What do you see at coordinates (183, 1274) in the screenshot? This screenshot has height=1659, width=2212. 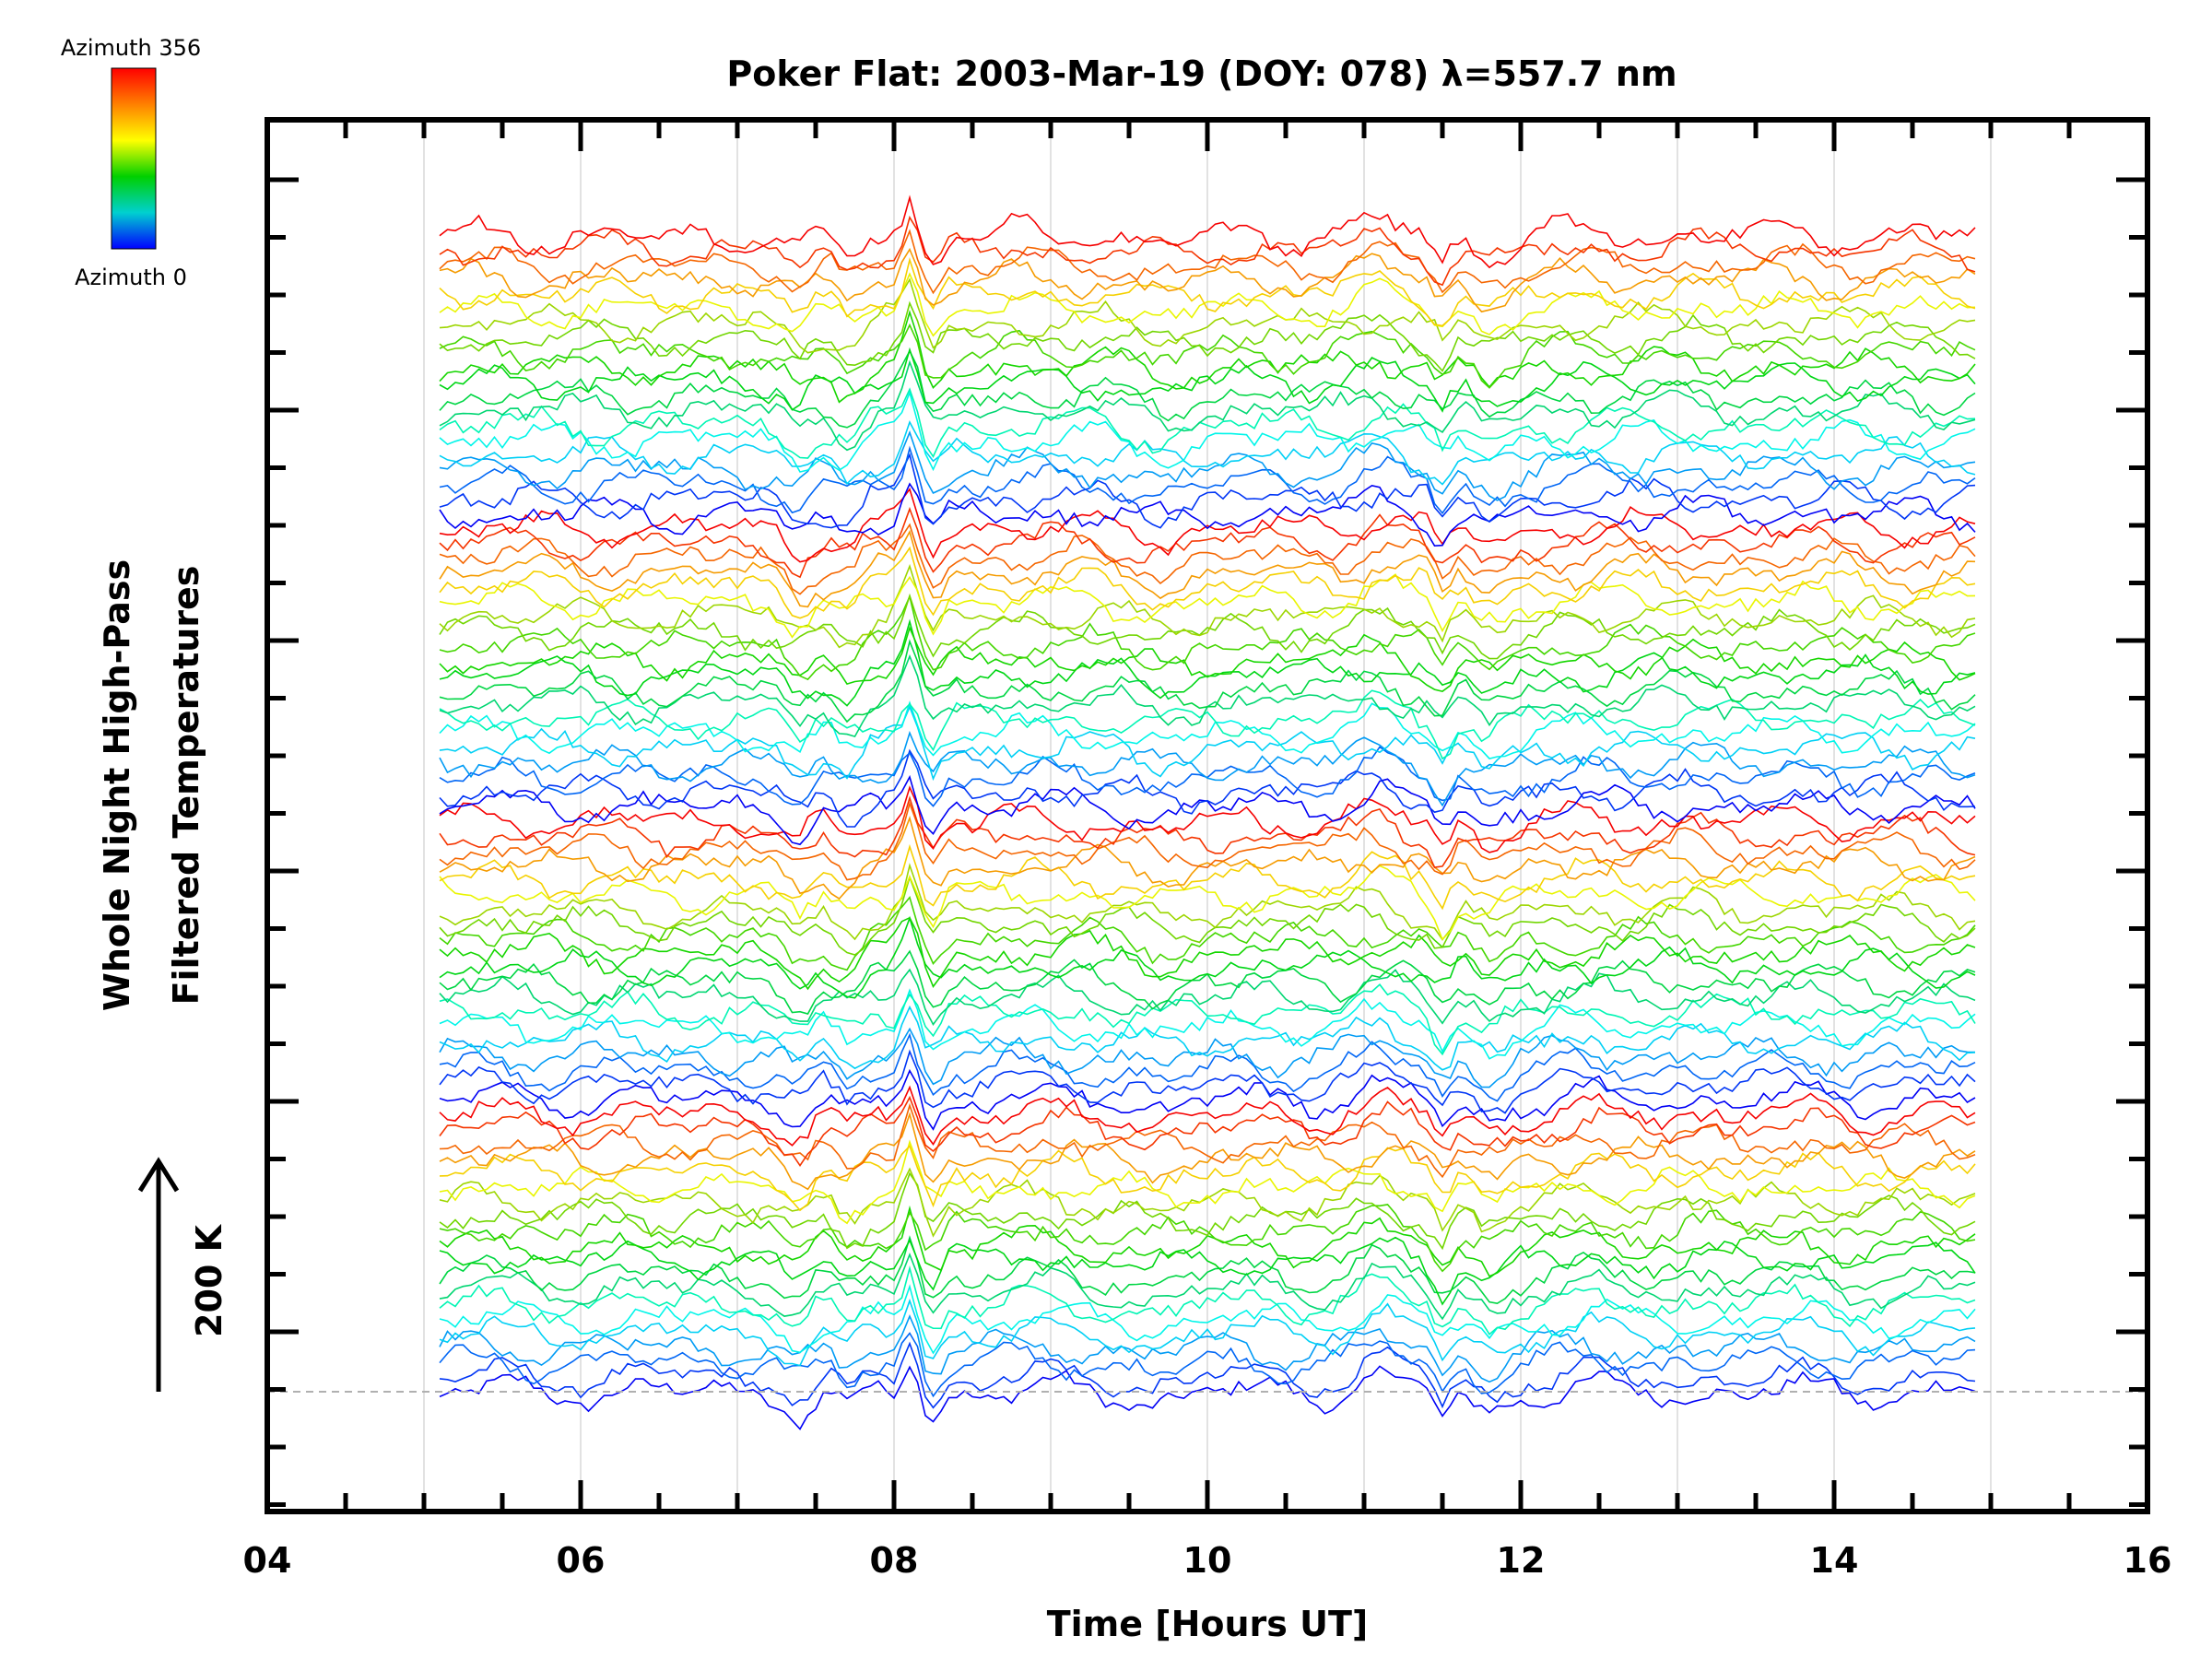 I see `scale-bar: 200 K` at bounding box center [183, 1274].